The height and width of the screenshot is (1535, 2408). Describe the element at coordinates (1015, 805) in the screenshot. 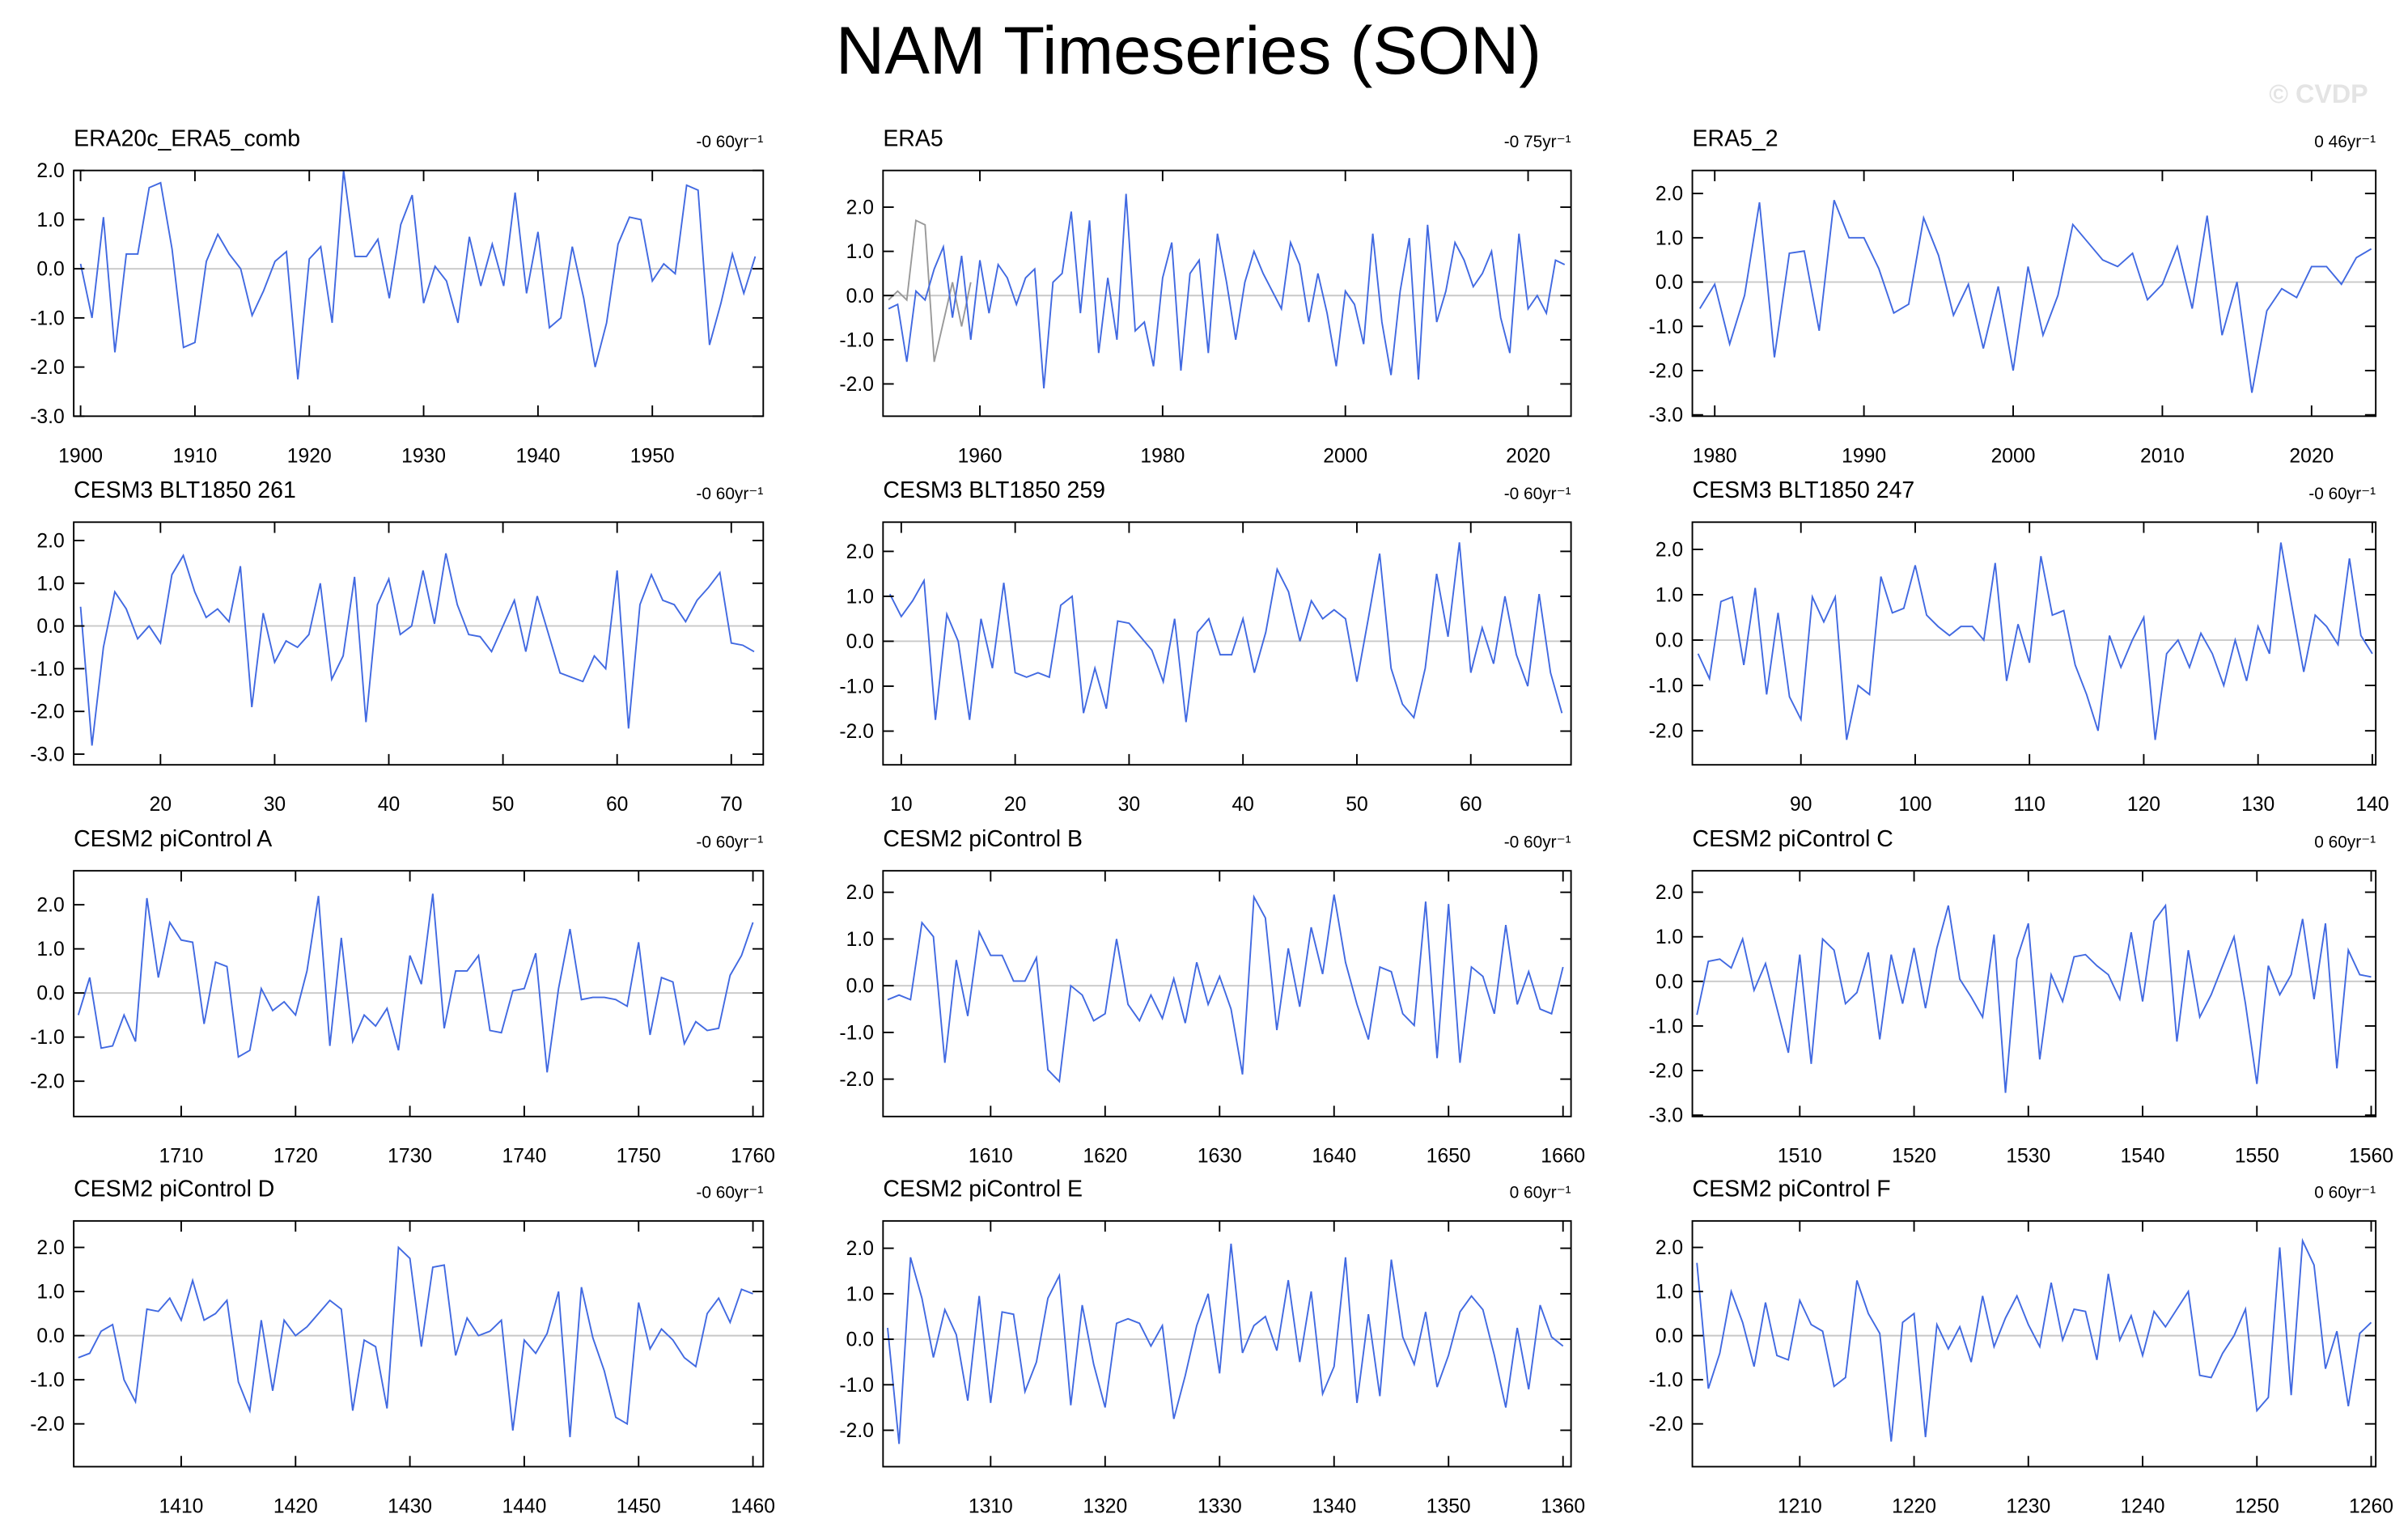

I see `x-tick-label: 20` at that location.